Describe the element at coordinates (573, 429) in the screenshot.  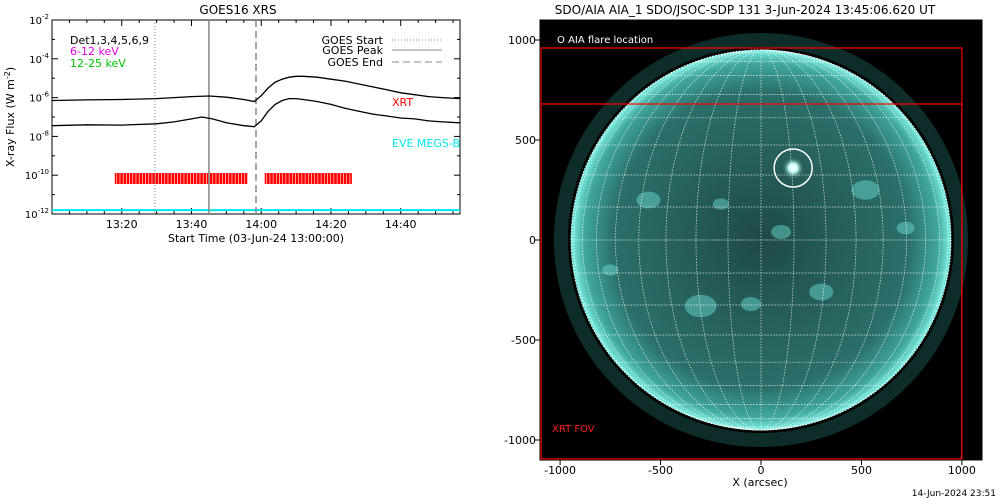
I see `aia-fov-label: XRT FOV` at that location.